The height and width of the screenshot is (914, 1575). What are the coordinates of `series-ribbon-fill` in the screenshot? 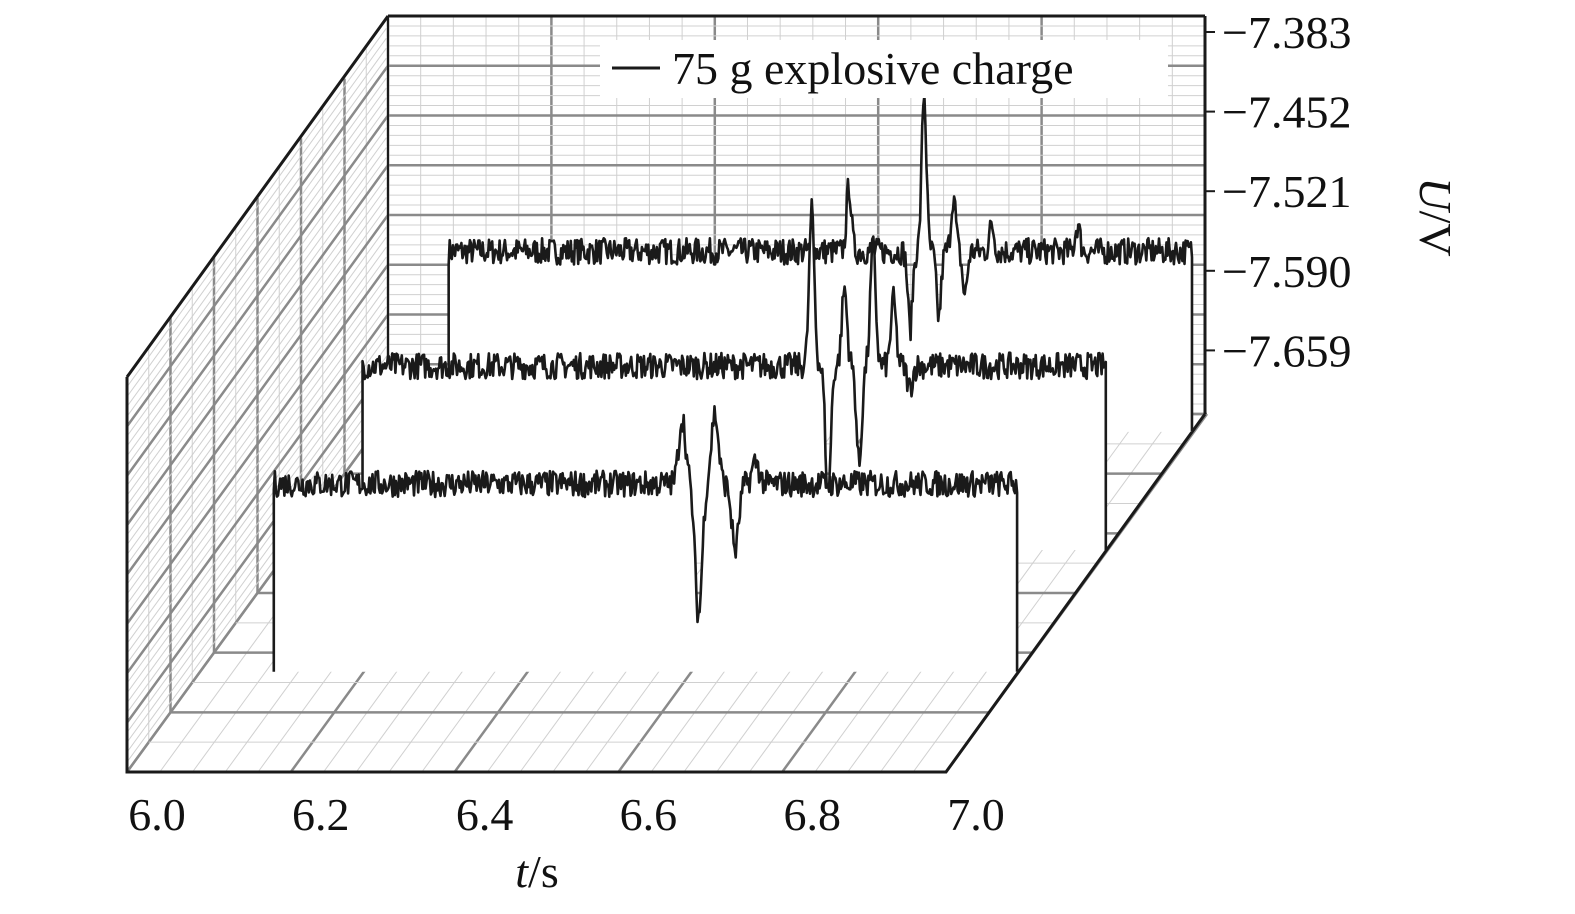 It's located at (645, 539).